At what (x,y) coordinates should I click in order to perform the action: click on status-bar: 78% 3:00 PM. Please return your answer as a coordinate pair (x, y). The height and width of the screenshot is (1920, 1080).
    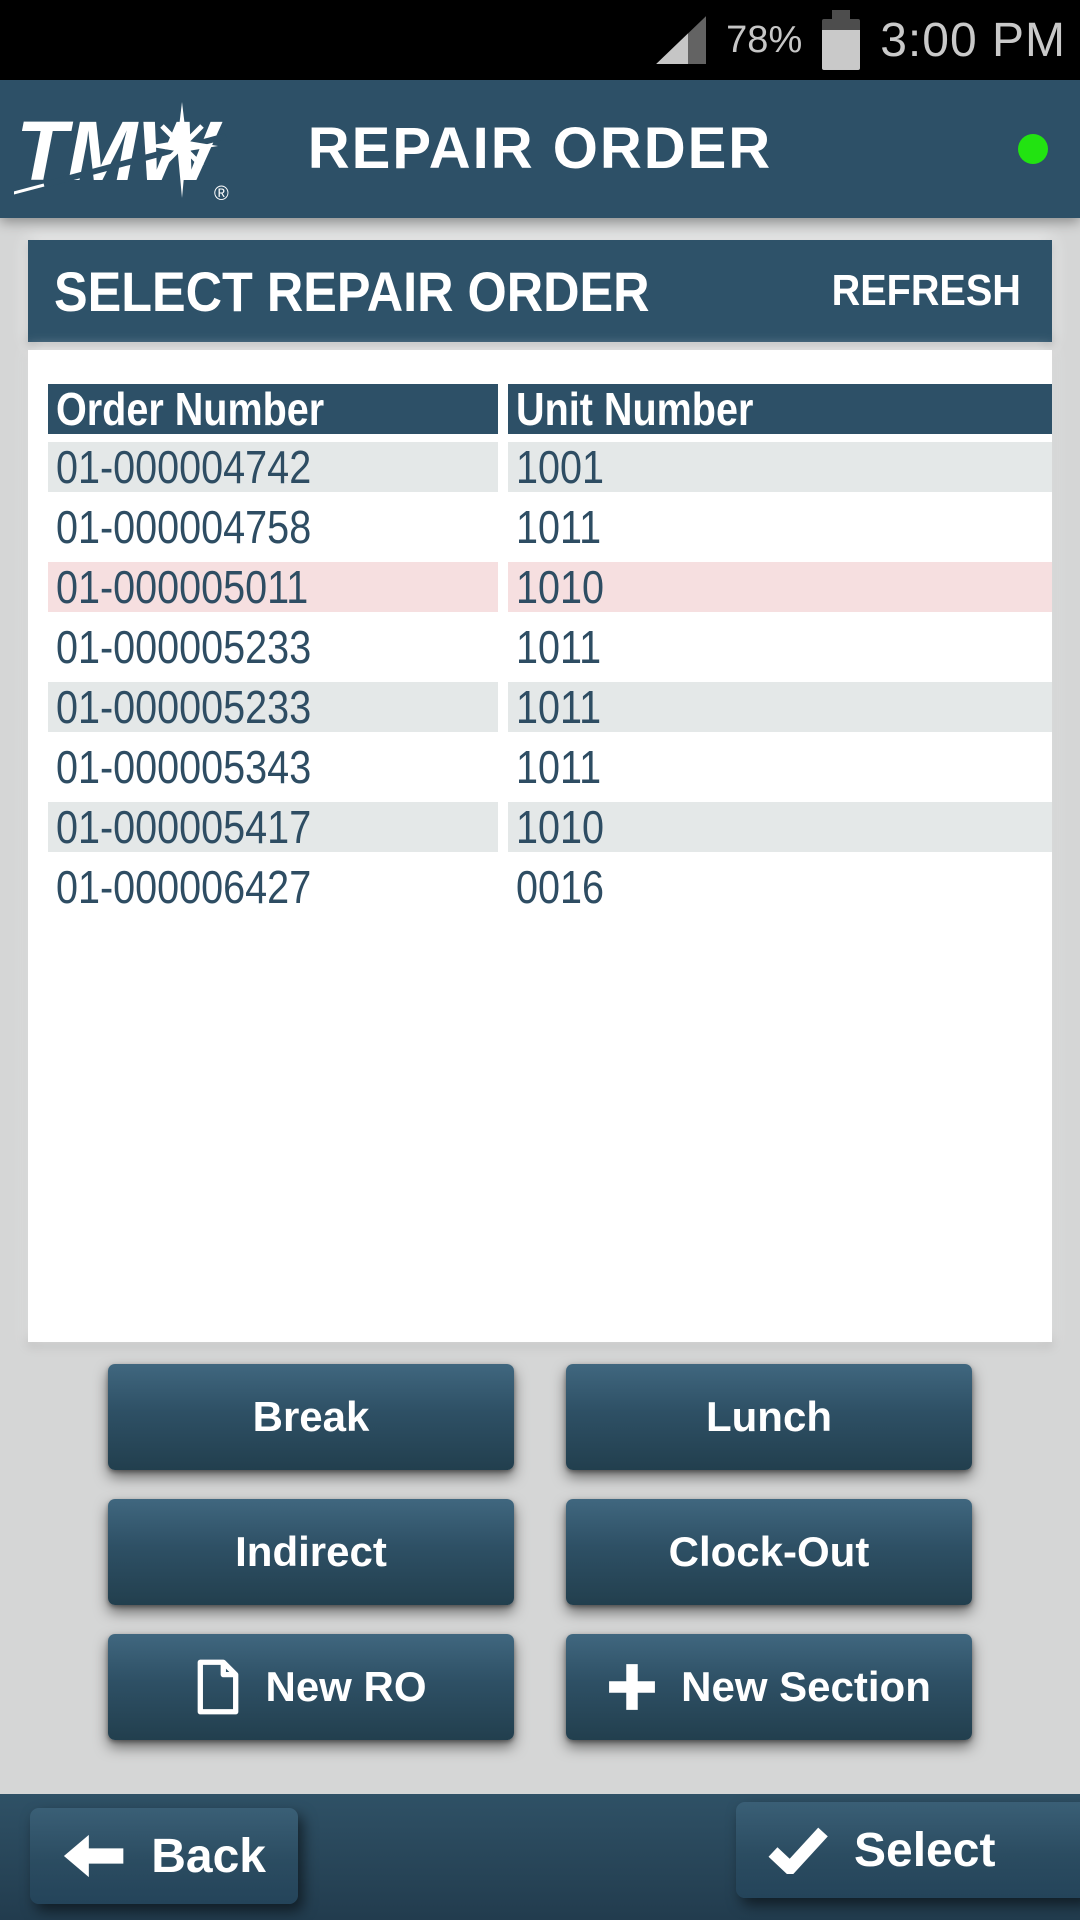
    Looking at the image, I should click on (540, 40).